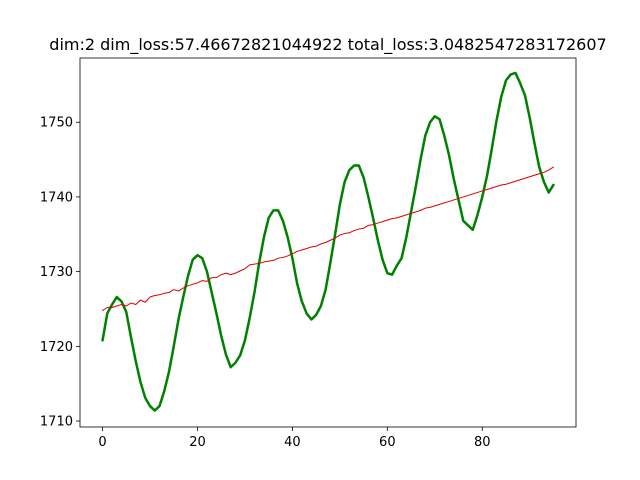 This screenshot has height=480, width=640. Describe the element at coordinates (56, 422) in the screenshot. I see `y-tick-label: 1710` at that location.